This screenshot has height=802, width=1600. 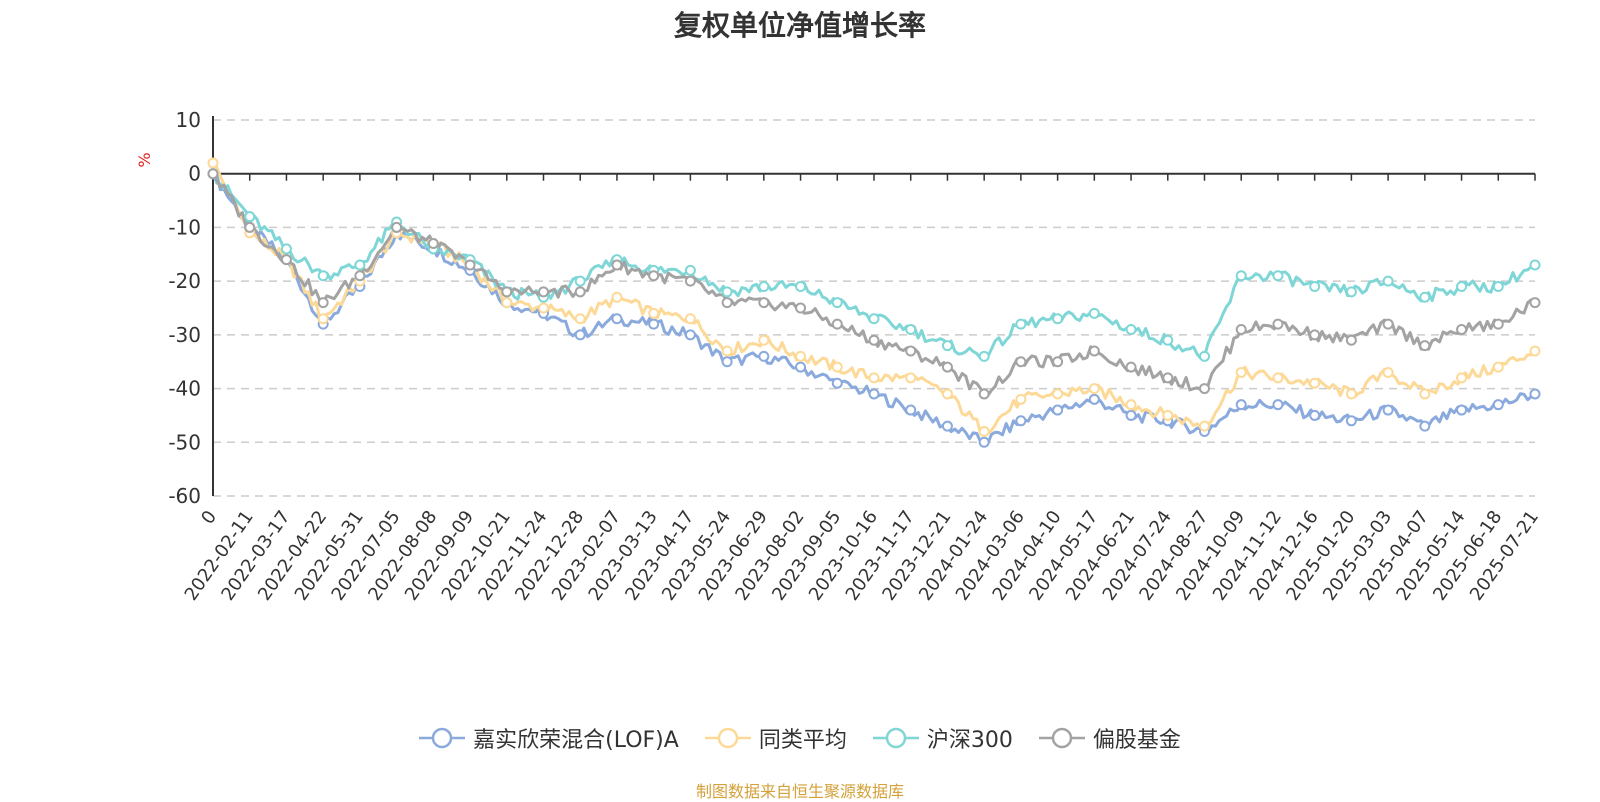 I want to click on y-axis-unit-label: %, so click(x=144, y=159).